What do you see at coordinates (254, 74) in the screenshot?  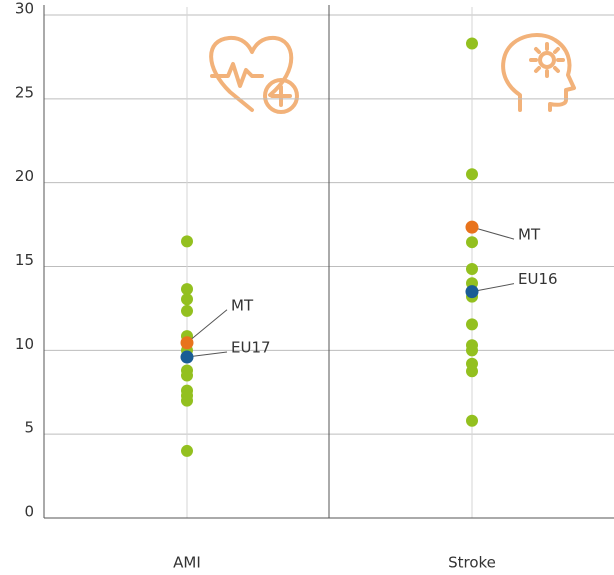 I see `heart-icon` at bounding box center [254, 74].